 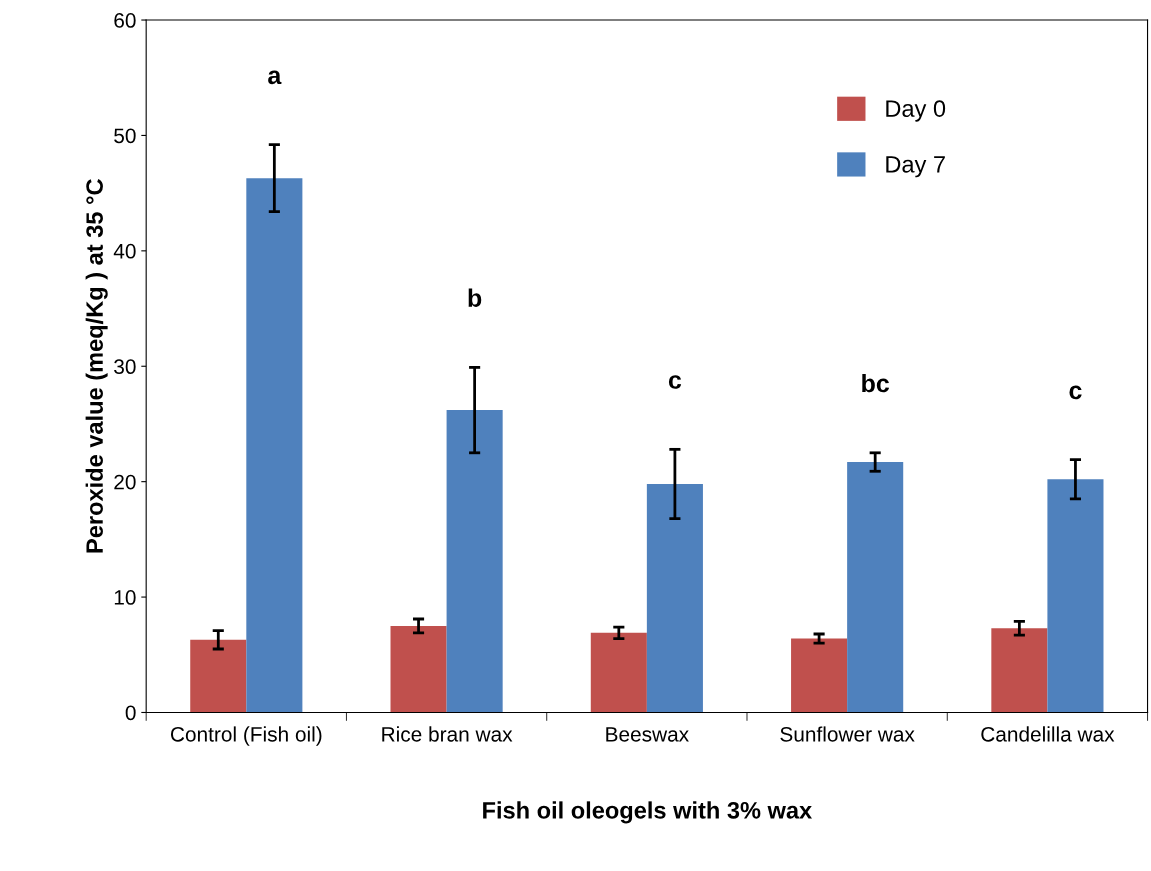 What do you see at coordinates (447, 734) in the screenshot?
I see `x-tick-label: Rice bran wax` at bounding box center [447, 734].